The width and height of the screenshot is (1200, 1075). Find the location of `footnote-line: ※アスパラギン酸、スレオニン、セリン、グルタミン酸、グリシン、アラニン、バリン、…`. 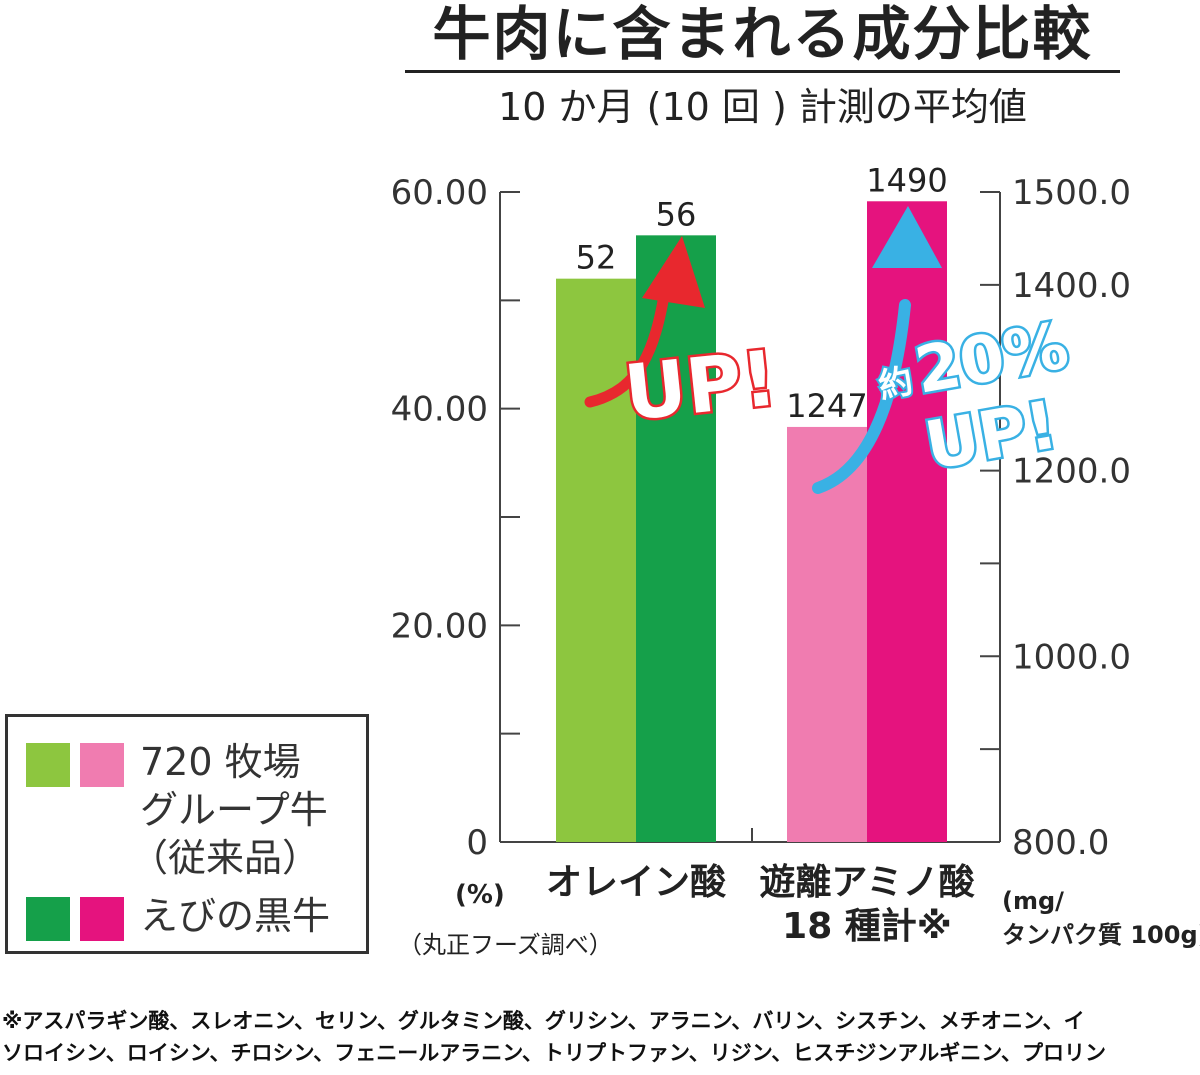

footnote-line: ※アスパラギン酸、スレオニン、セリン、グルタミン酸、グリシン、アラニン、バリン、… is located at coordinates (543, 1021).